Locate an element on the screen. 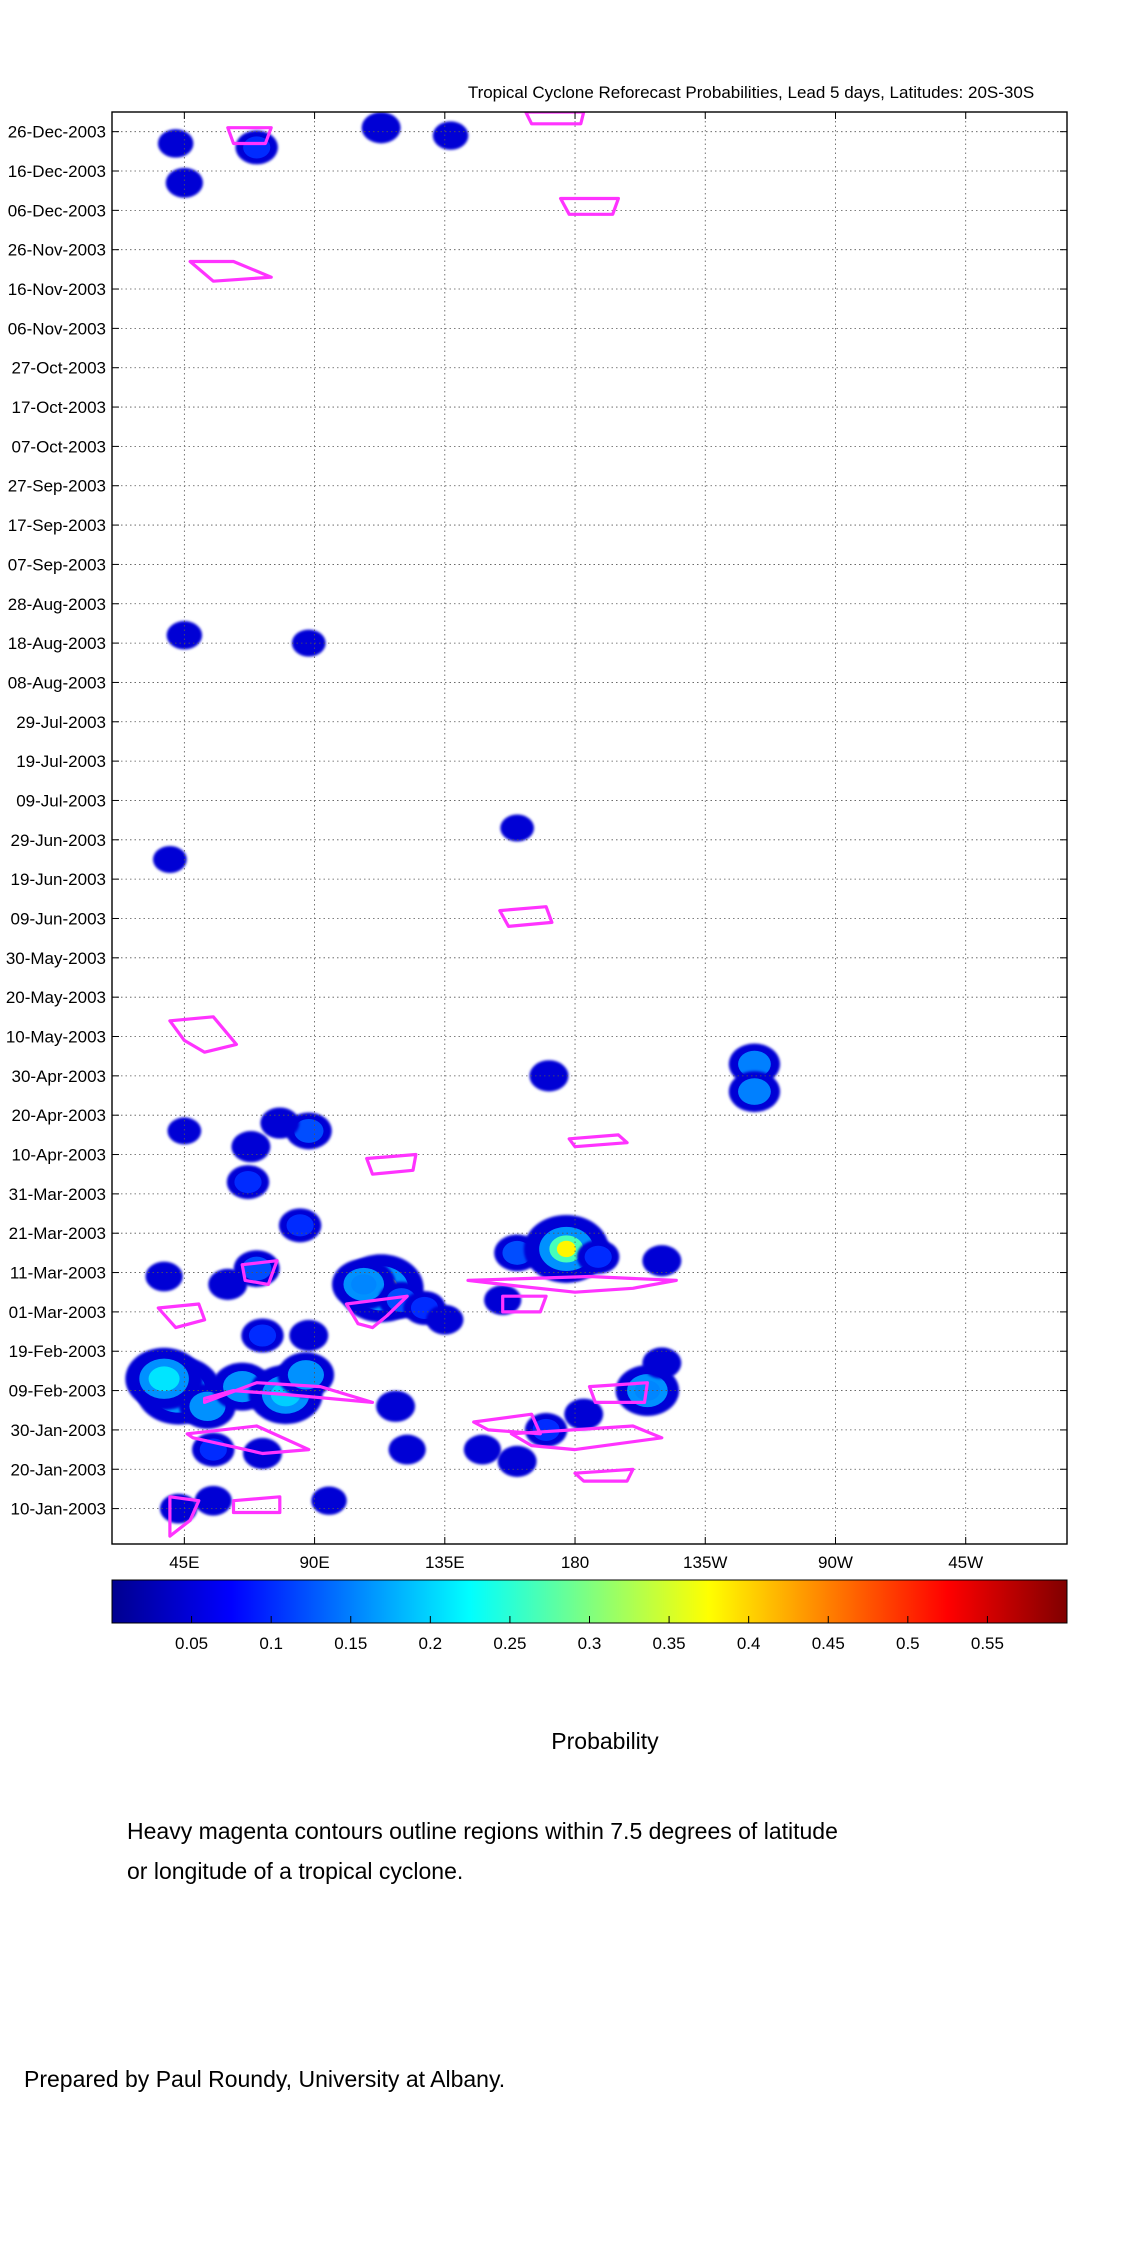 This screenshot has height=2250, width=1126. y-tick-label: 27-Sep-2003 is located at coordinates (57, 486).